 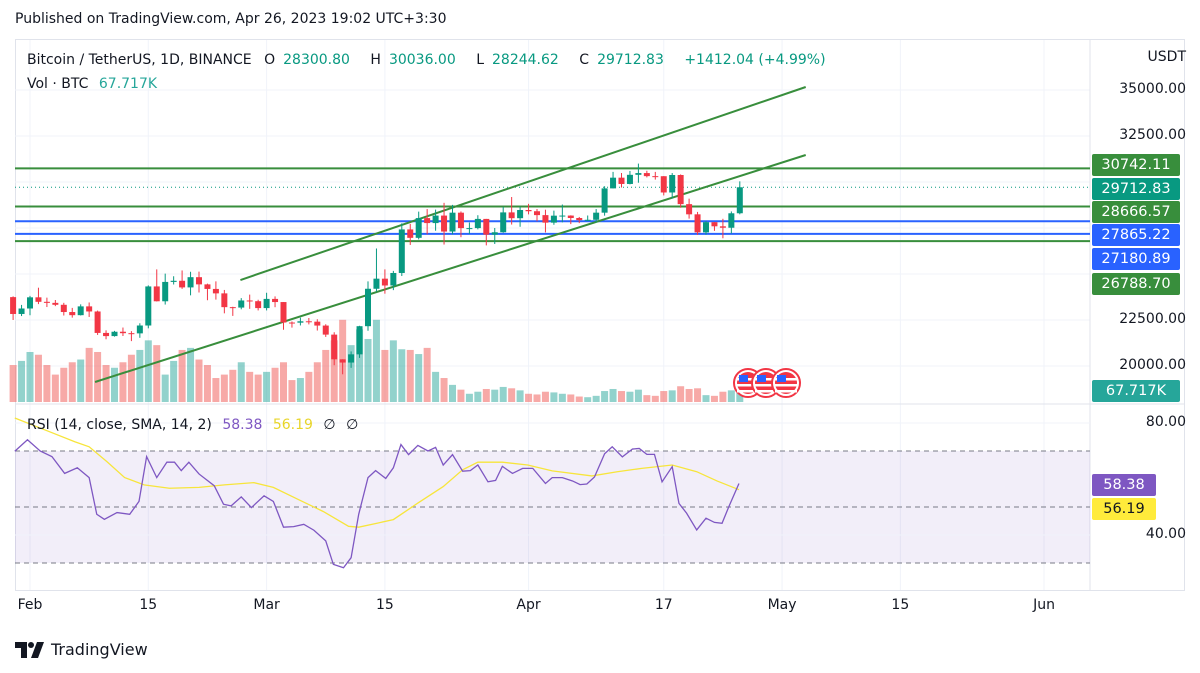 What do you see at coordinates (786, 383) in the screenshot?
I see `us-event-flag-icon` at bounding box center [786, 383].